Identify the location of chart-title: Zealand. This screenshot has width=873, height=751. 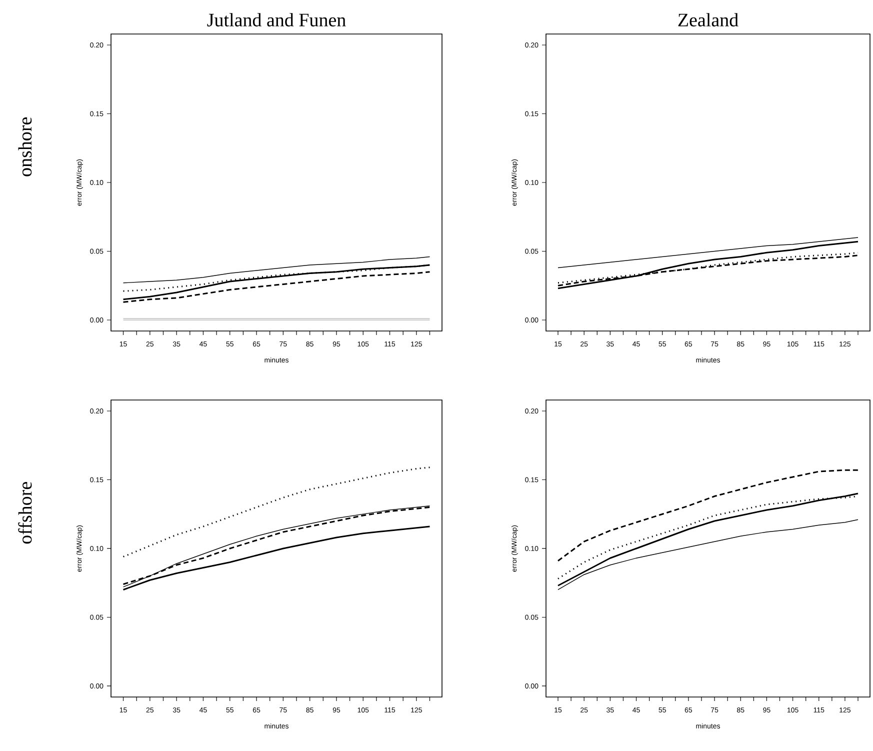
(708, 19).